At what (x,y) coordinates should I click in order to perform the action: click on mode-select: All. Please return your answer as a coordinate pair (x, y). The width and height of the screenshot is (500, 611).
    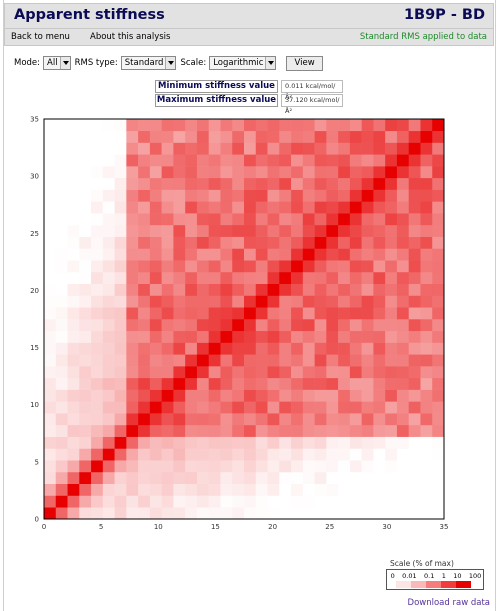
    Looking at the image, I should click on (57, 63).